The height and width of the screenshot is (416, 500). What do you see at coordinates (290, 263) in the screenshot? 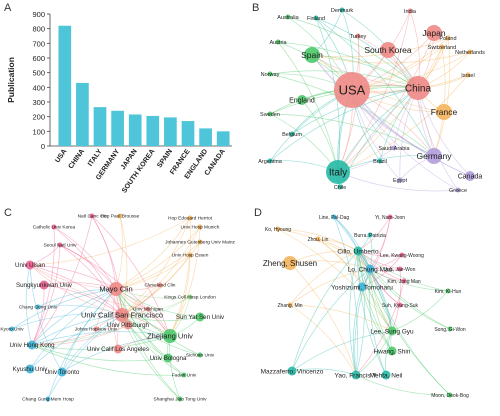
I see `node-label: Zheng, Shusen` at bounding box center [290, 263].